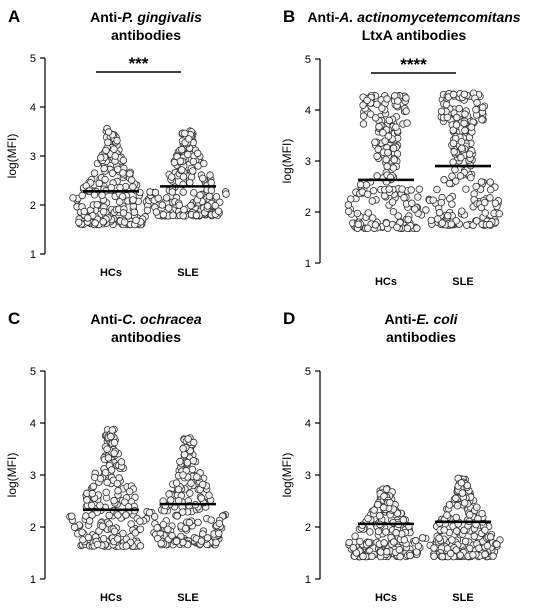 The image size is (550, 609). I want to click on y-axis-label: log(MFI), so click(287, 475).